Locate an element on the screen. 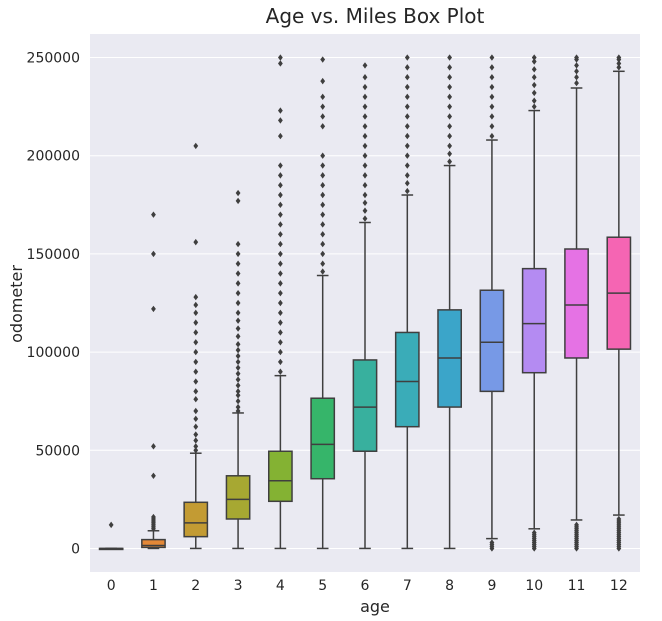 The height and width of the screenshot is (621, 662). x-tick-label: 9 is located at coordinates (491, 586).